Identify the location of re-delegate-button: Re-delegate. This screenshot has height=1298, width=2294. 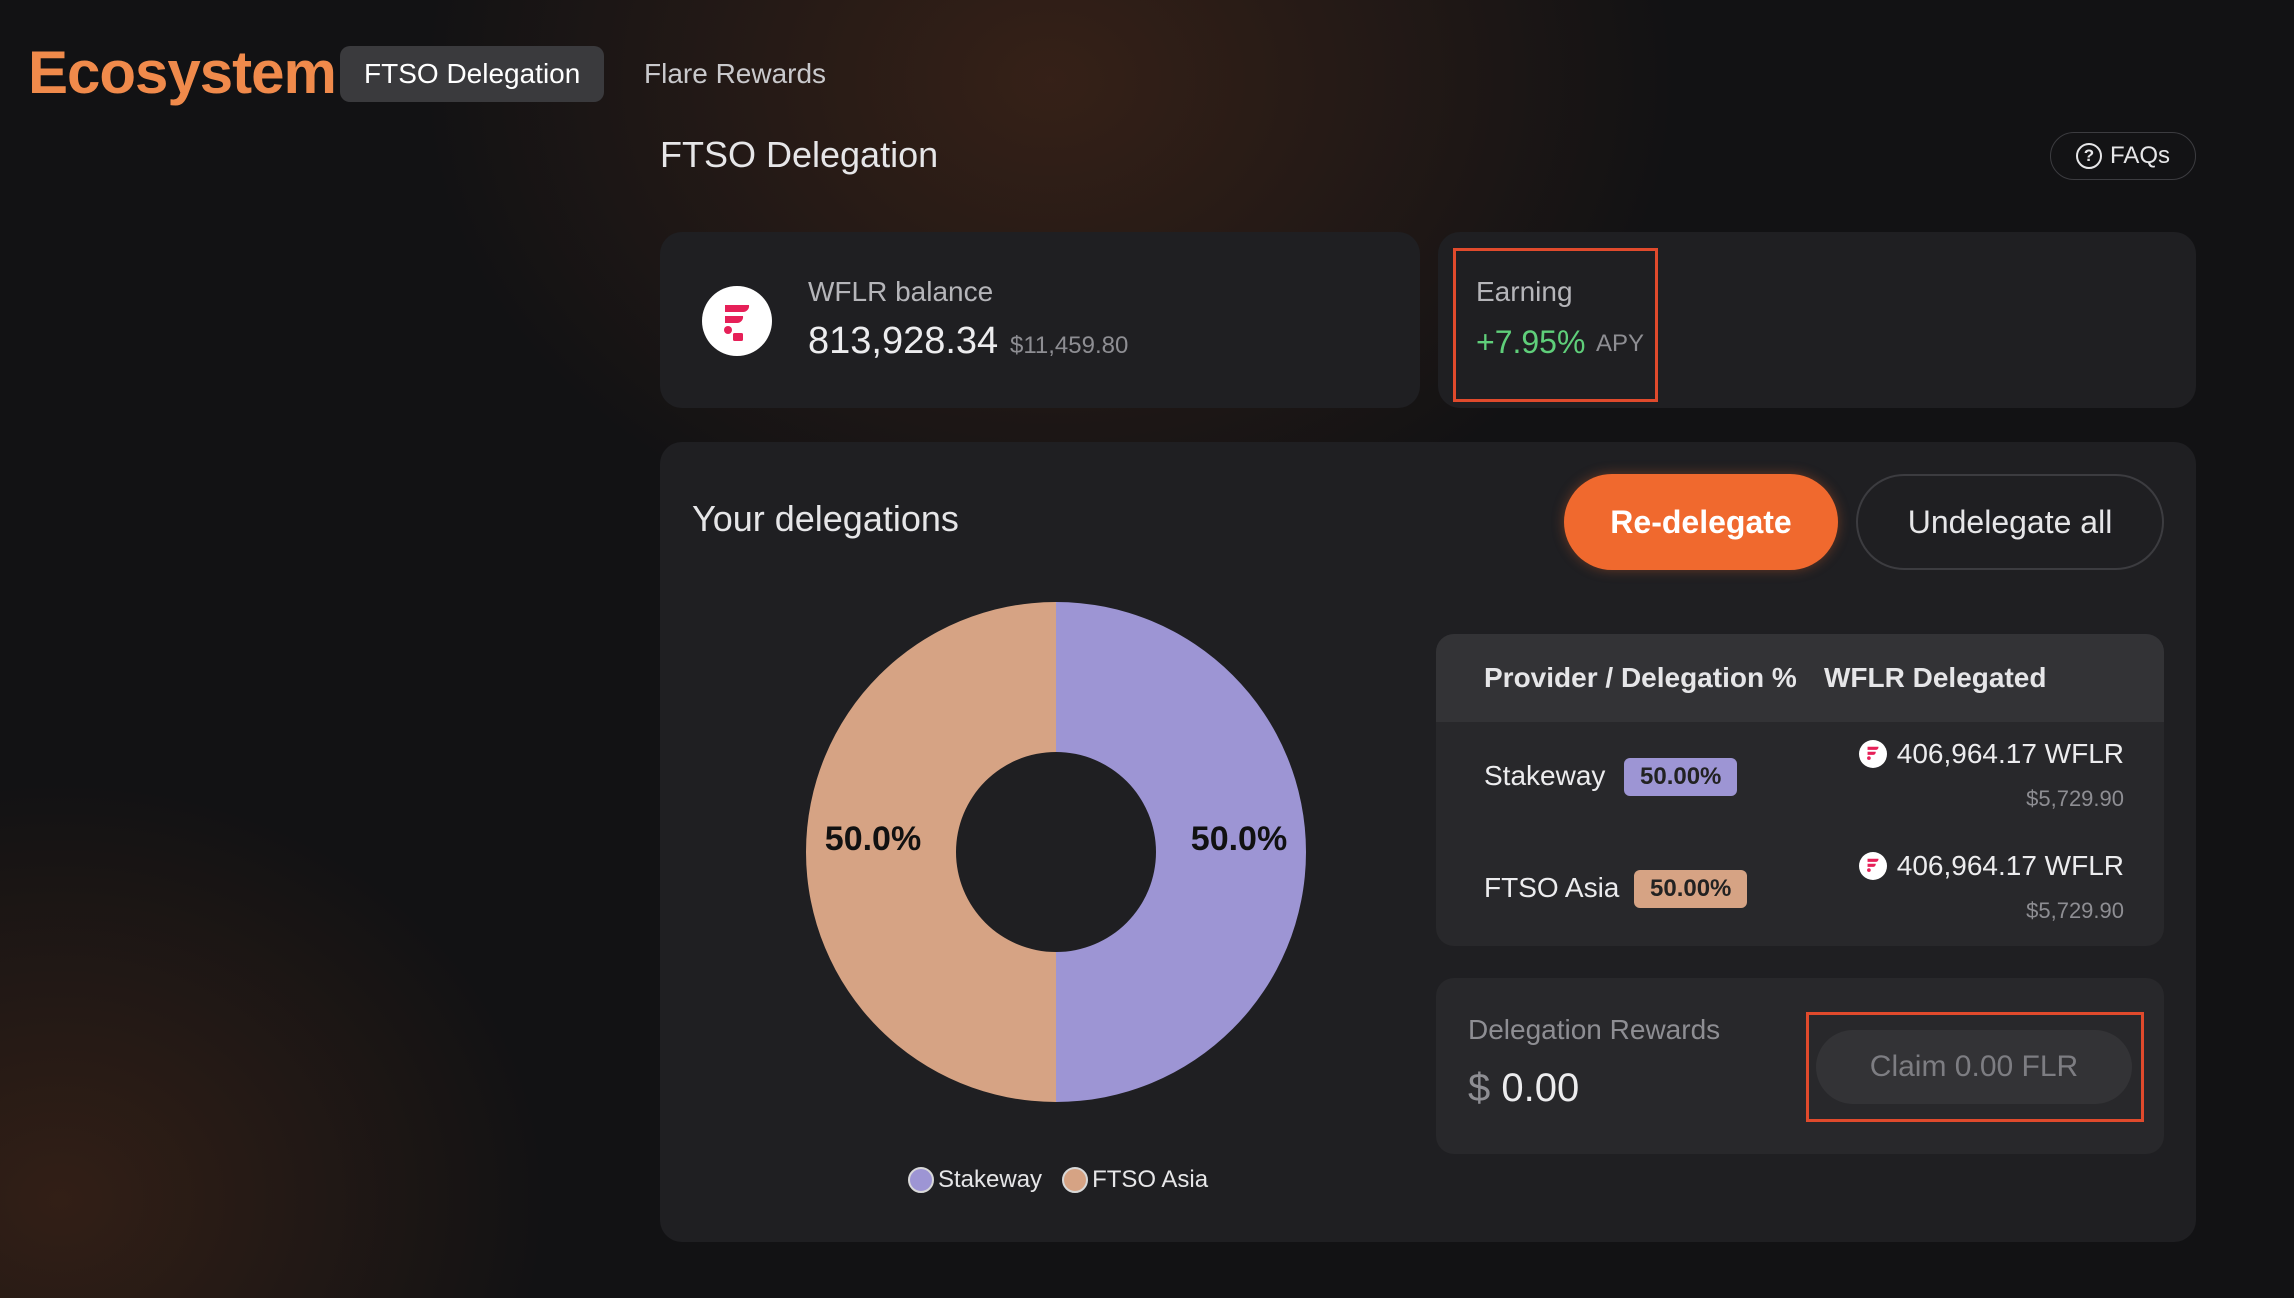
(1701, 522).